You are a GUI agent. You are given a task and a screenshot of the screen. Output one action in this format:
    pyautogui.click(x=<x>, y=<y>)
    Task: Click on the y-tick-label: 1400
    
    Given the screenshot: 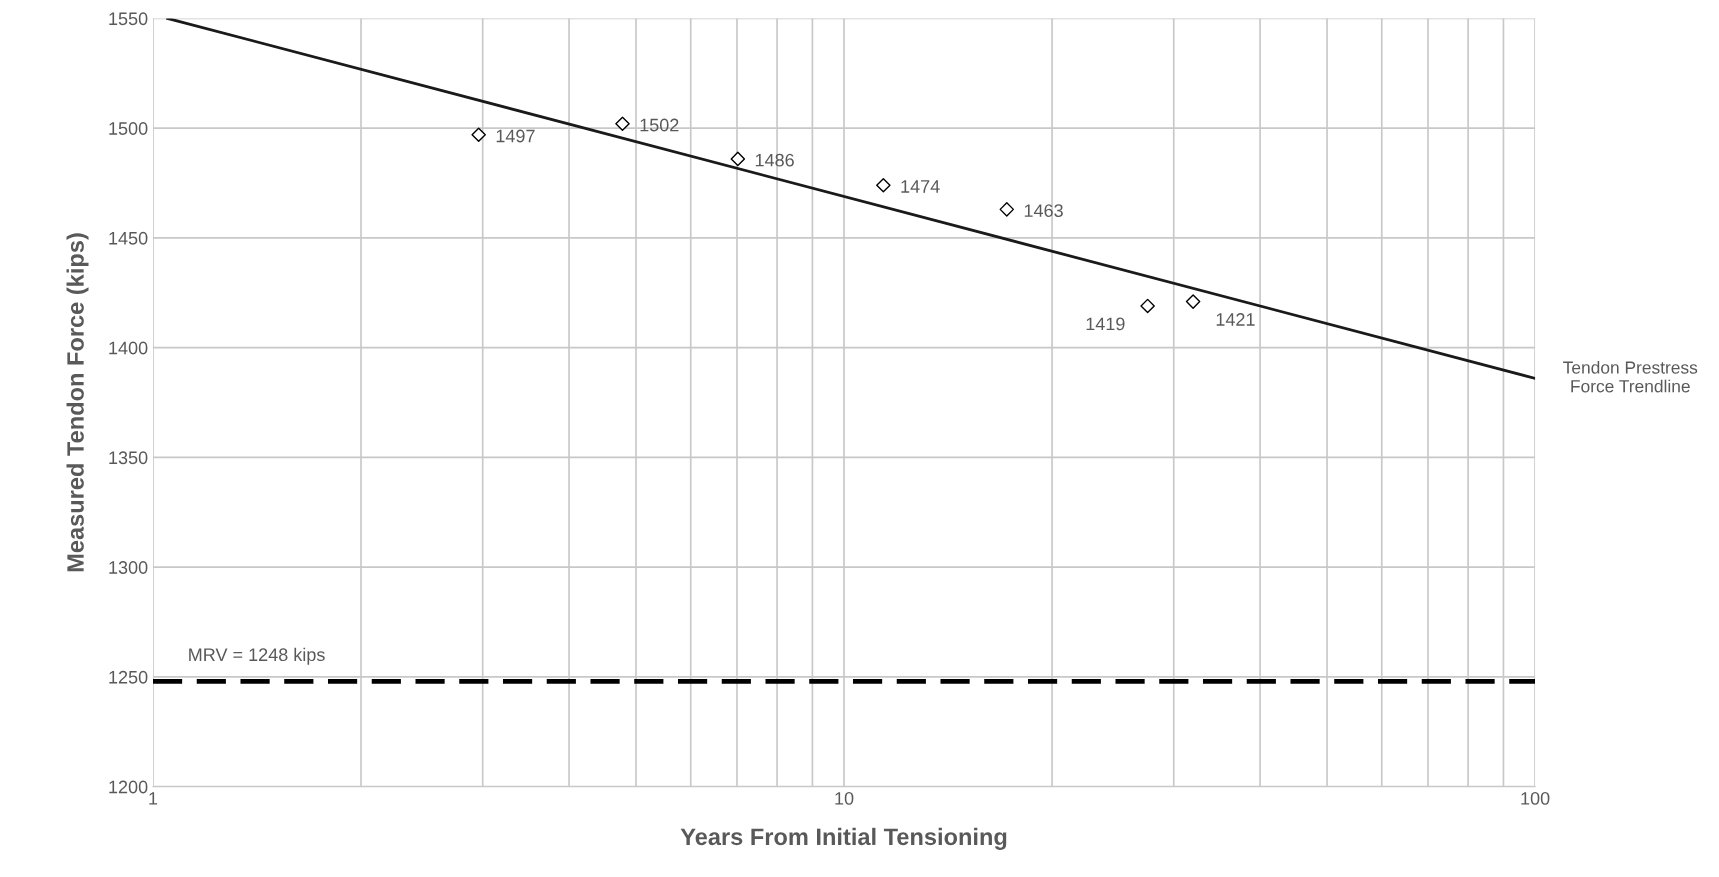 What is the action you would take?
    pyautogui.click(x=128, y=348)
    